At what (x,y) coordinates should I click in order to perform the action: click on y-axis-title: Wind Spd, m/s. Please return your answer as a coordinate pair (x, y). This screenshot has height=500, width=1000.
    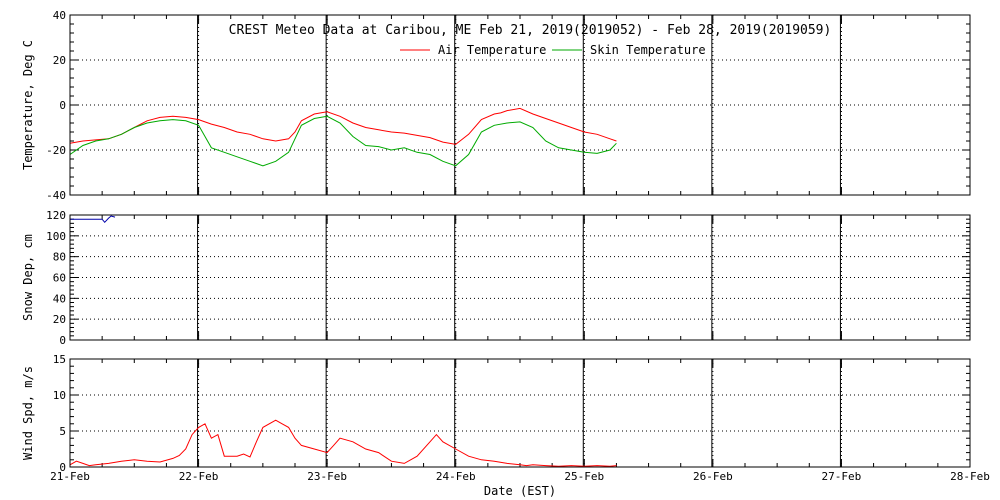
    Looking at the image, I should click on (28, 413).